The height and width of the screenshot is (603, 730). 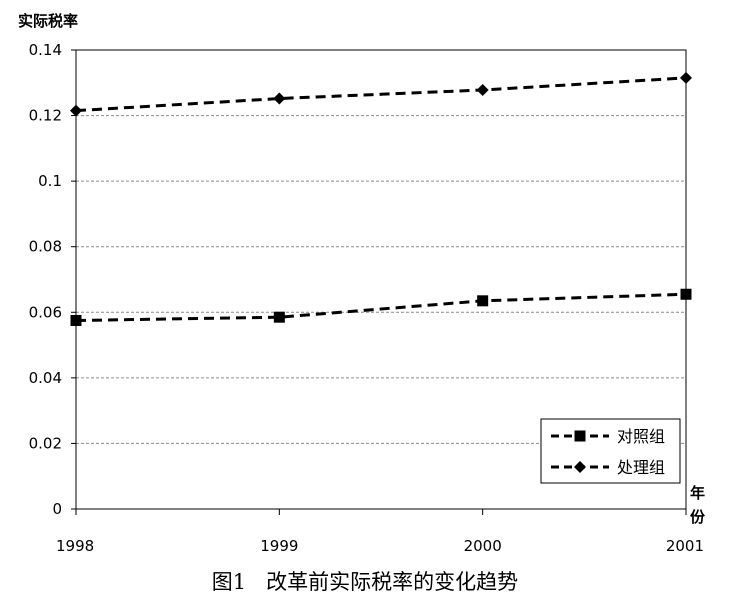 What do you see at coordinates (50, 181) in the screenshot?
I see `y-tick-label: 0.1` at bounding box center [50, 181].